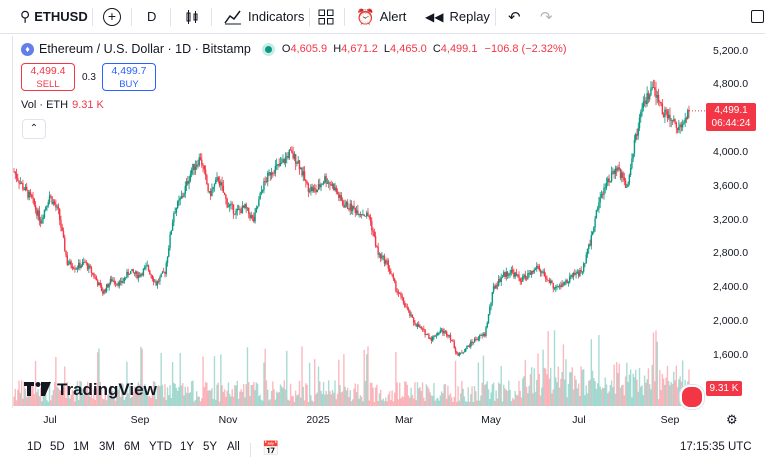 This screenshot has width=765, height=470. What do you see at coordinates (757, 16) in the screenshot?
I see `fullscreen-button` at bounding box center [757, 16].